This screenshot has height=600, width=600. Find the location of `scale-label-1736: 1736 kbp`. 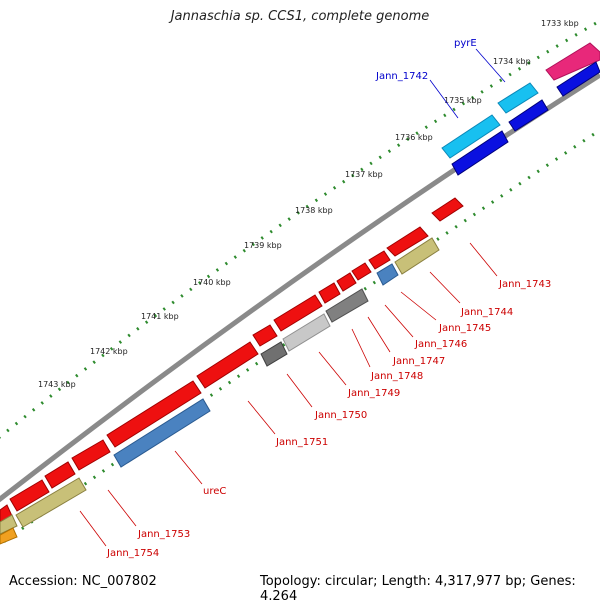

scale-label-1736: 1736 kbp is located at coordinates (414, 137).